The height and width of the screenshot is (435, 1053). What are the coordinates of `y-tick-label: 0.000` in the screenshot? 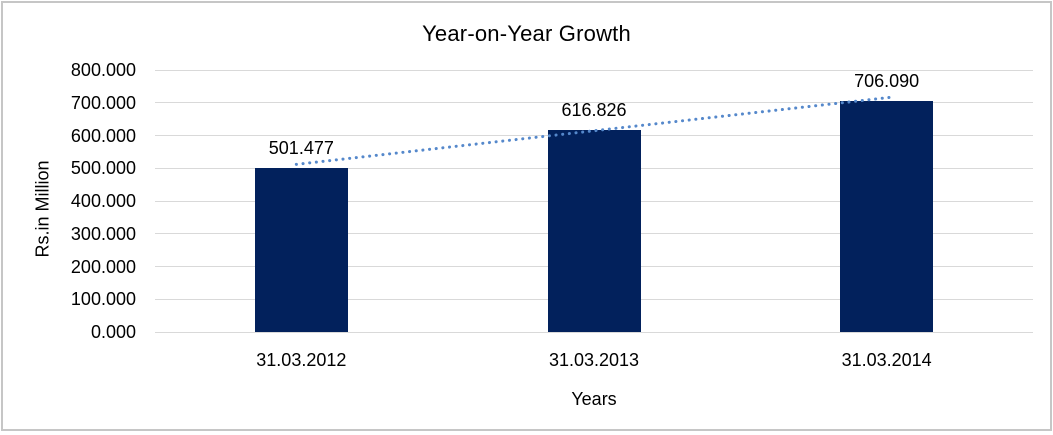 It's located at (113, 332).